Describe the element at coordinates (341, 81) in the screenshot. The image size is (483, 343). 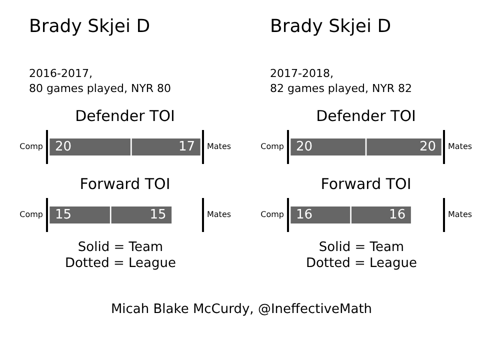
I see `chart-subtitle: 2017-2018, 82 games played, NYR 82` at that location.